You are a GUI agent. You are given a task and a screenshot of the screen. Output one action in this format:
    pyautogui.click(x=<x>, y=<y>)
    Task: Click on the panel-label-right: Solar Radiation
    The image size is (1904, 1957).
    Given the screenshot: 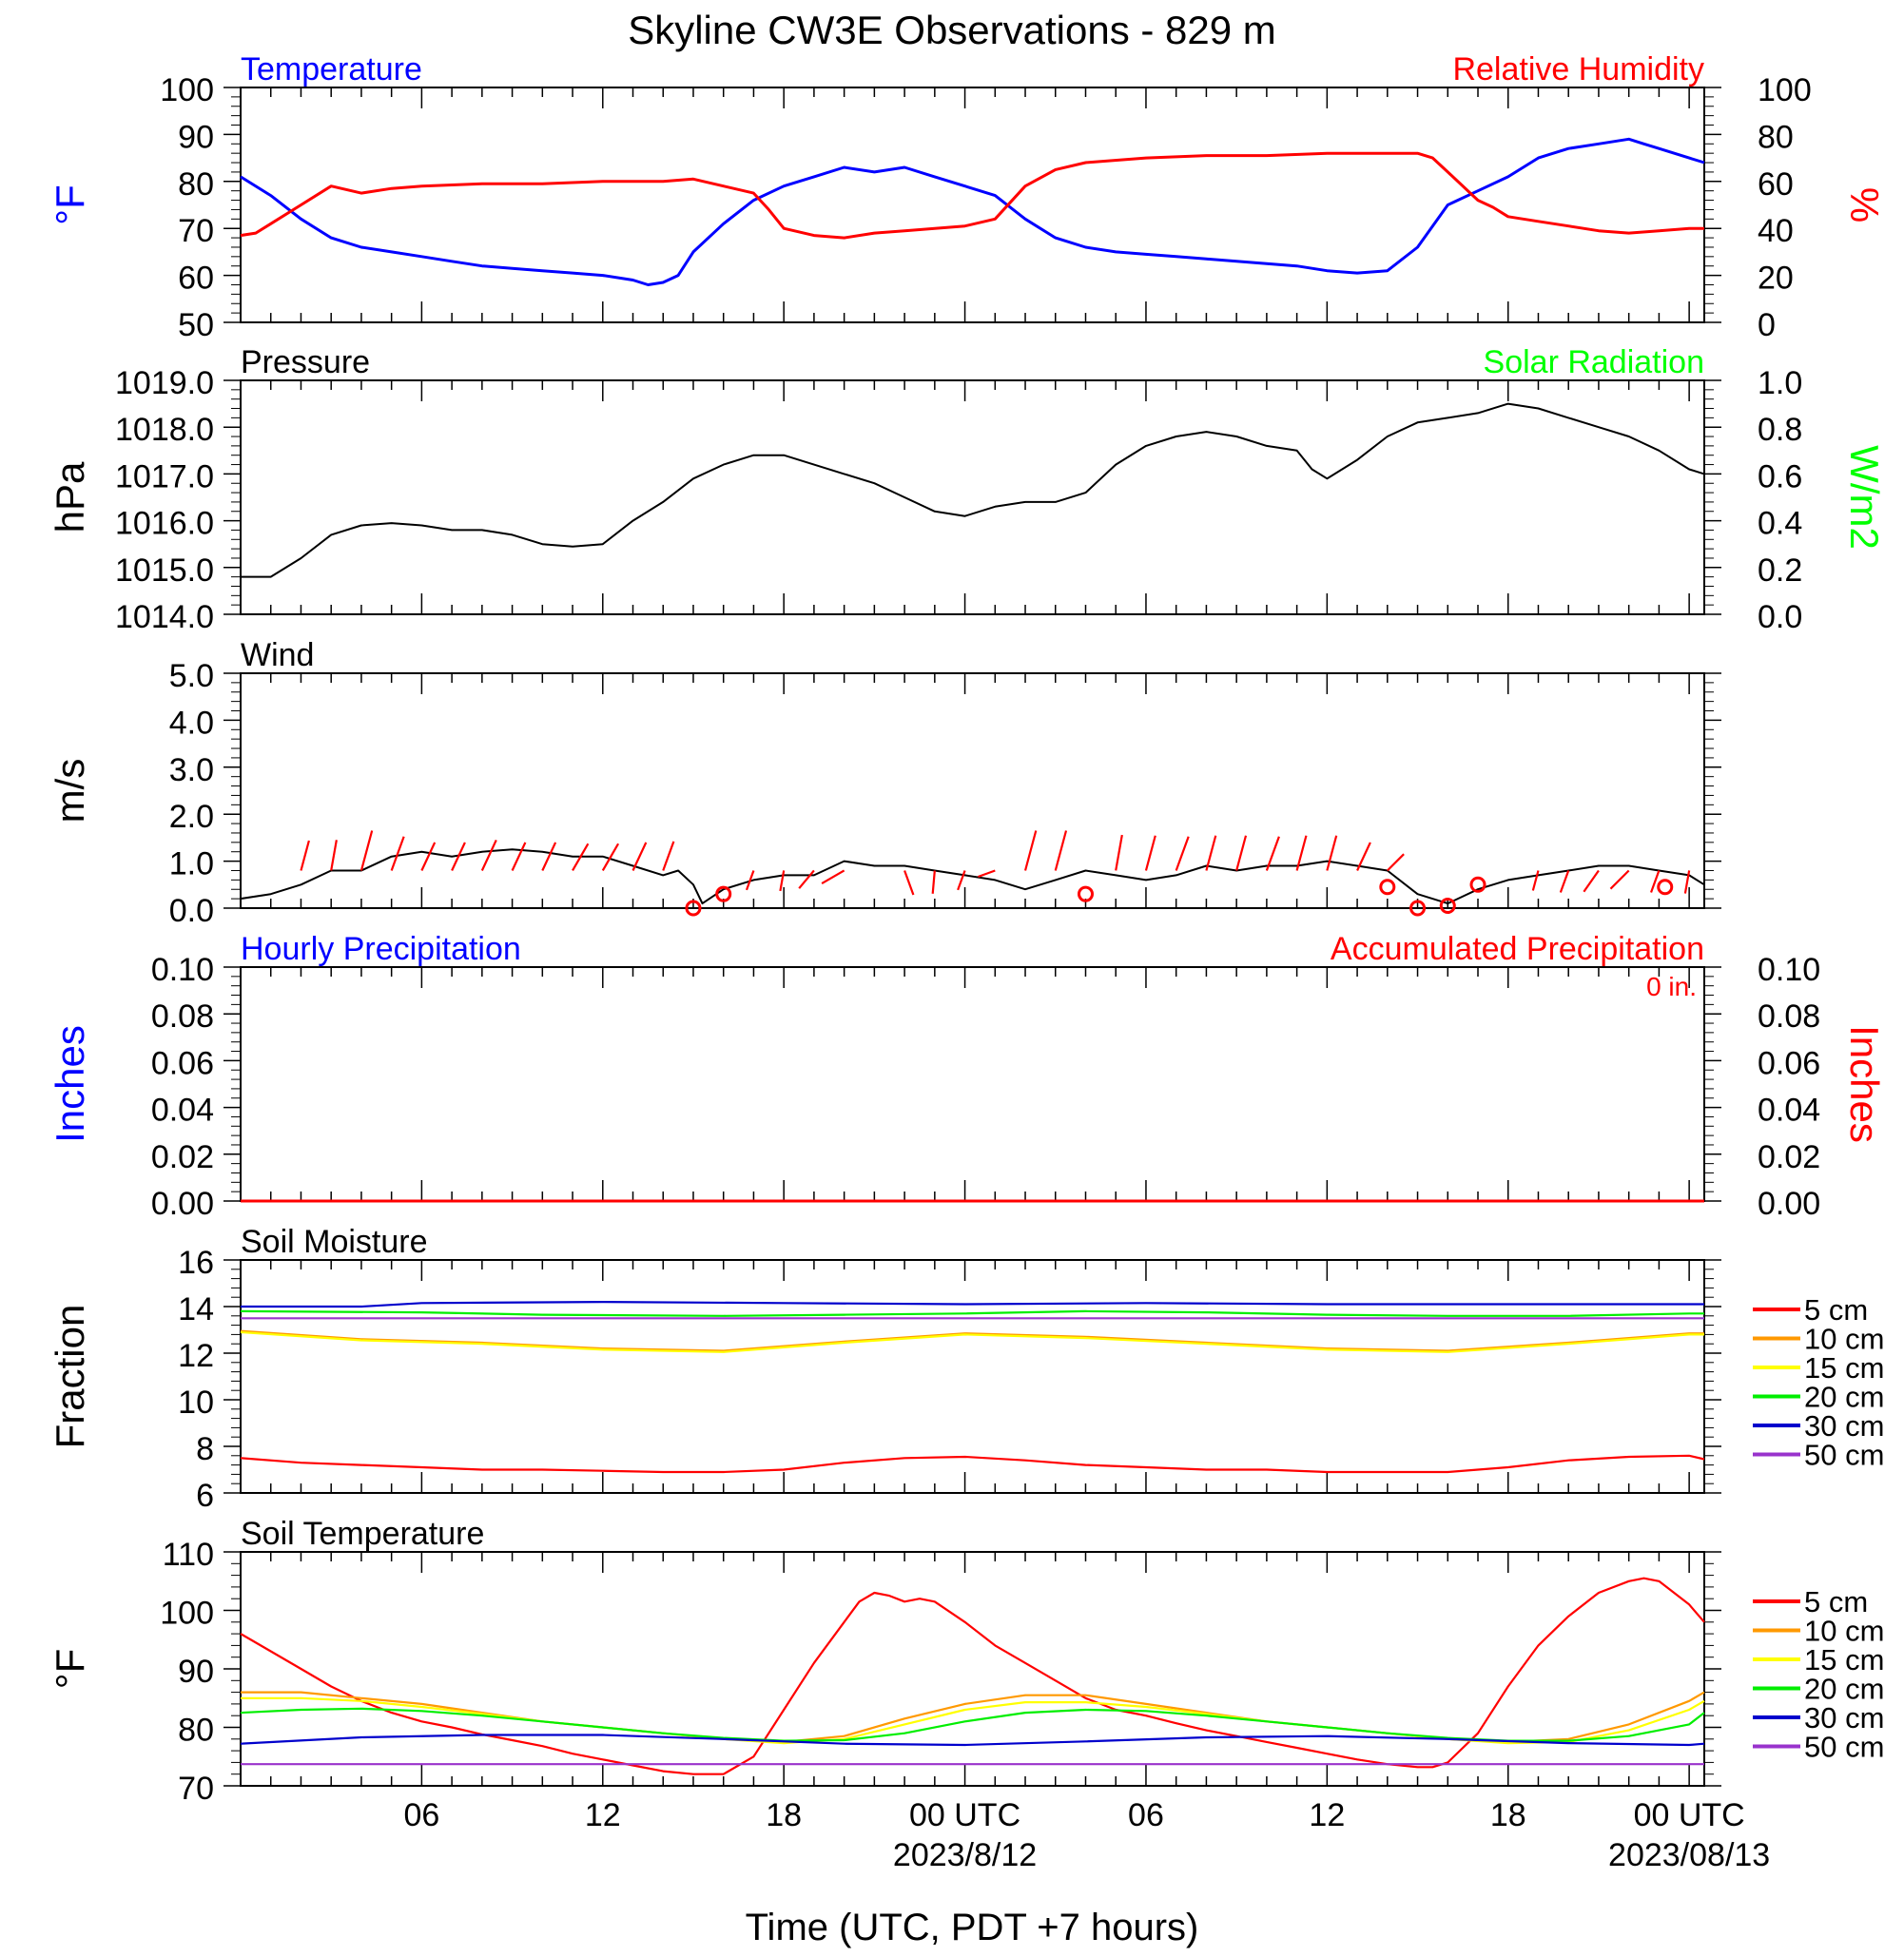 What is the action you would take?
    pyautogui.click(x=1594, y=362)
    